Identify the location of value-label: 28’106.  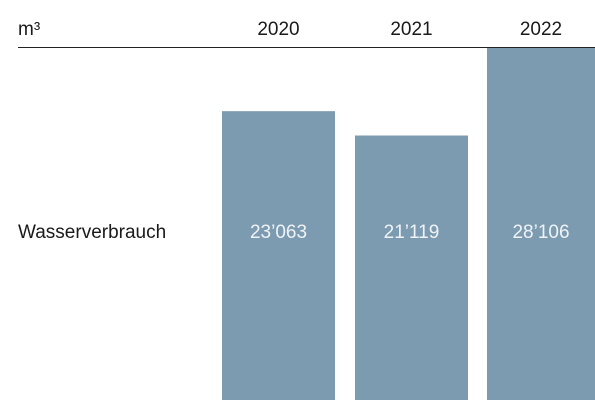
(540, 232).